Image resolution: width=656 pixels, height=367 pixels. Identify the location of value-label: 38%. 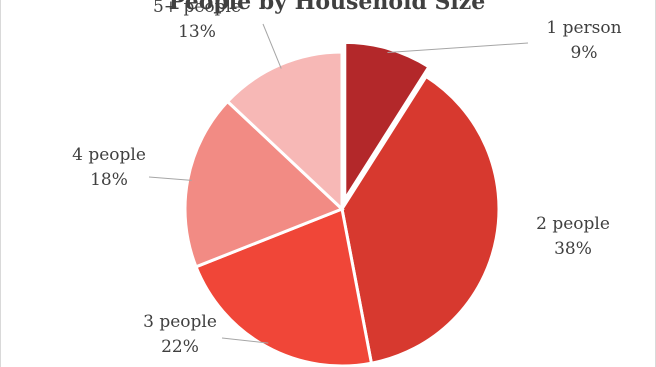
(573, 249).